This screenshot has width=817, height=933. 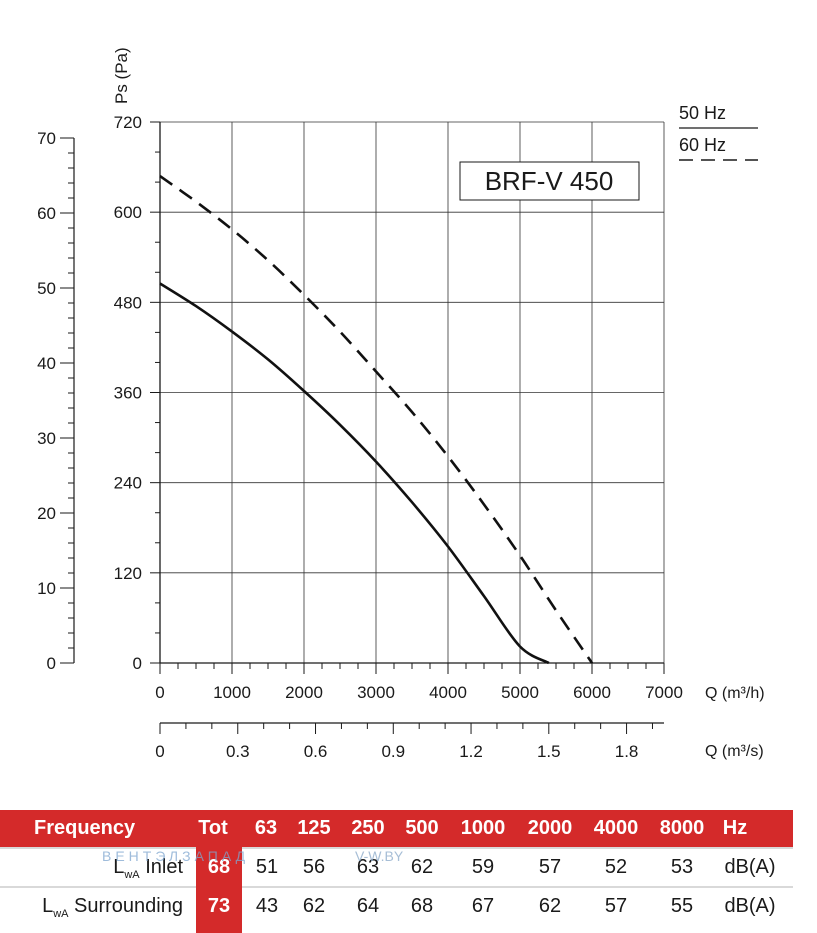 What do you see at coordinates (735, 693) in the screenshot?
I see `x-axis-label: Q (m³/h)` at bounding box center [735, 693].